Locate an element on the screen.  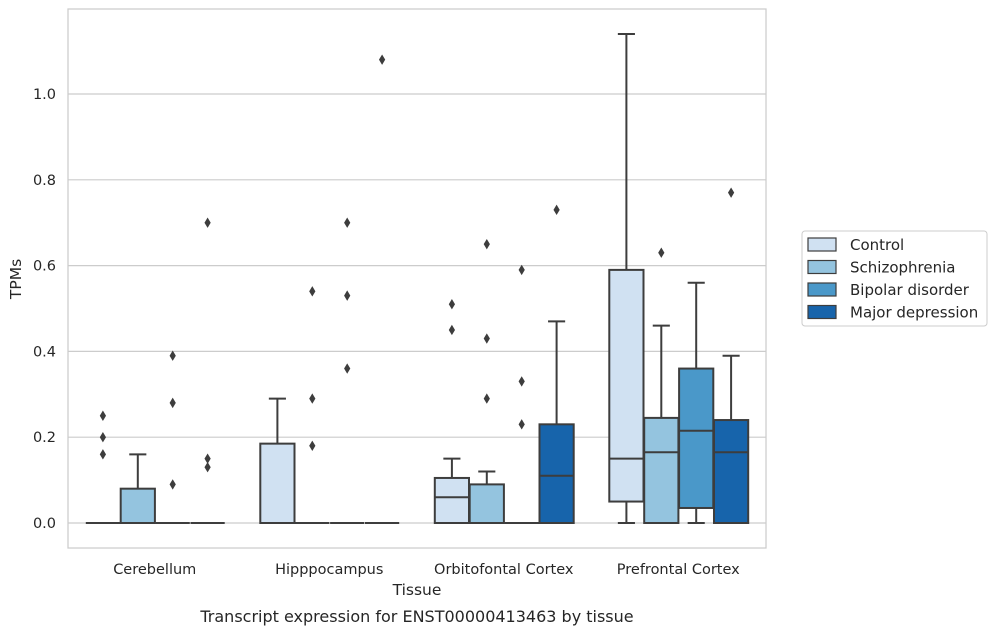
y-tick-label: 1.0 is located at coordinates (44, 95).